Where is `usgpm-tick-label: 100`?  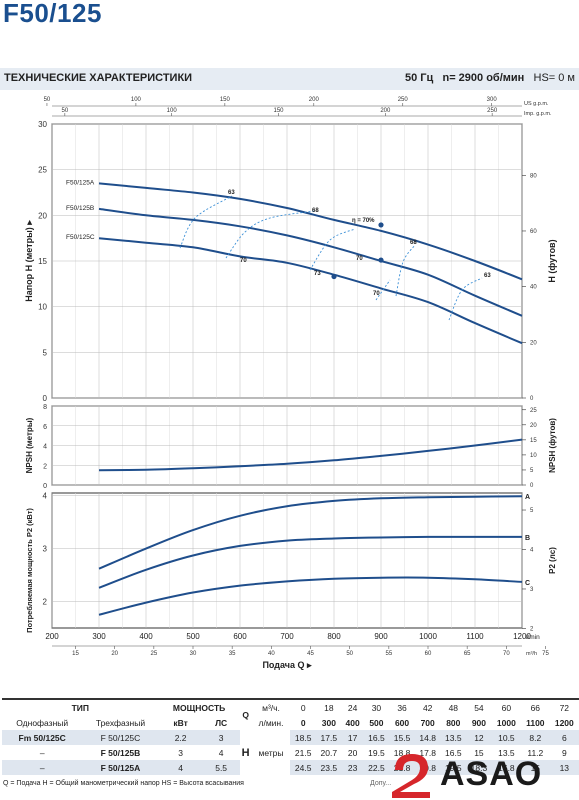
usgpm-tick-label: 100 is located at coordinates (136, 100).